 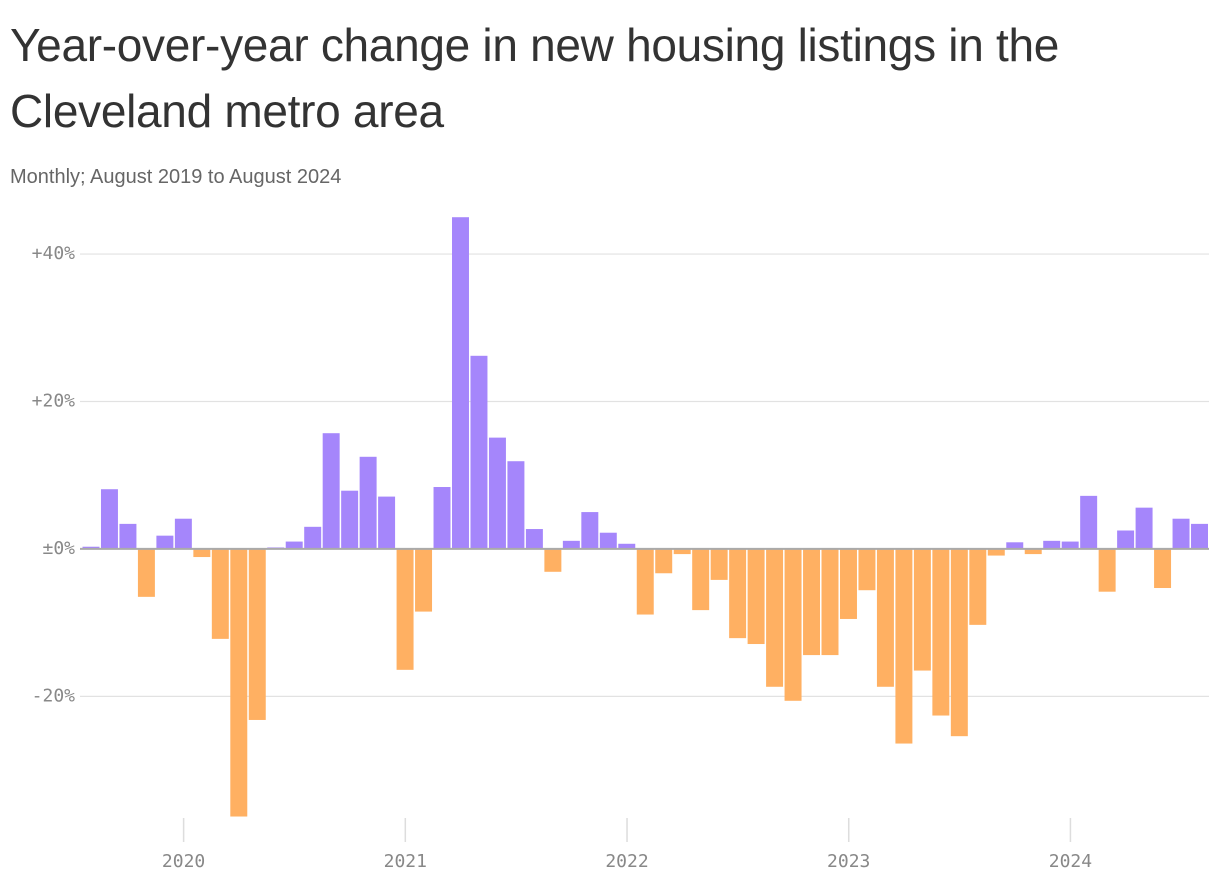 I want to click on y-tick-label: ±0%, so click(x=58, y=548).